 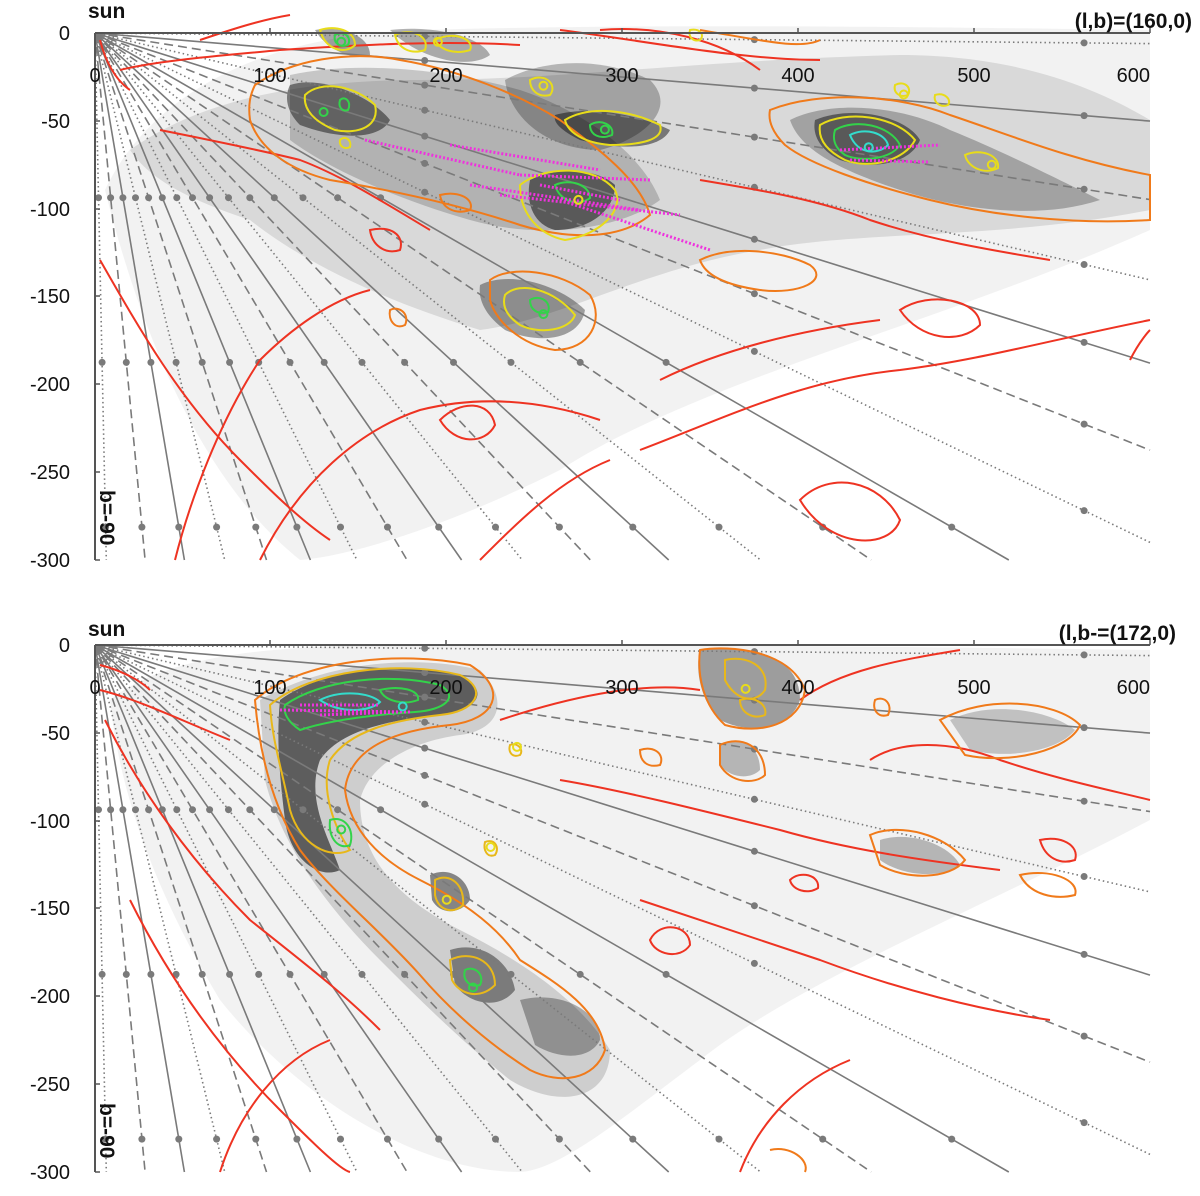 I want to click on sun-label: sun, so click(x=106, y=629).